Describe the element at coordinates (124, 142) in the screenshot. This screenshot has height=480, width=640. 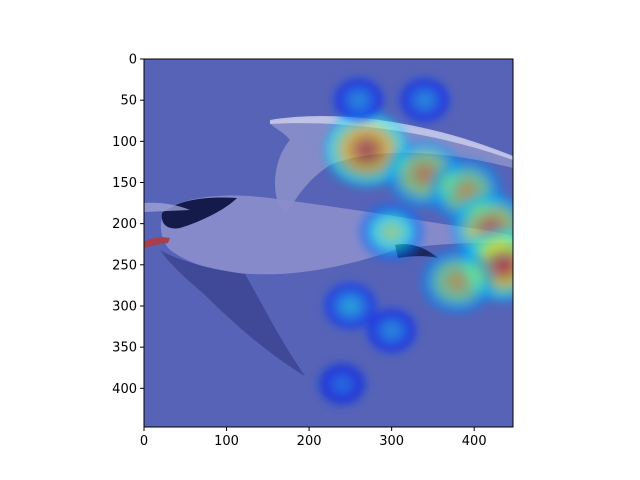
I see `y-tick-label: 100` at that location.